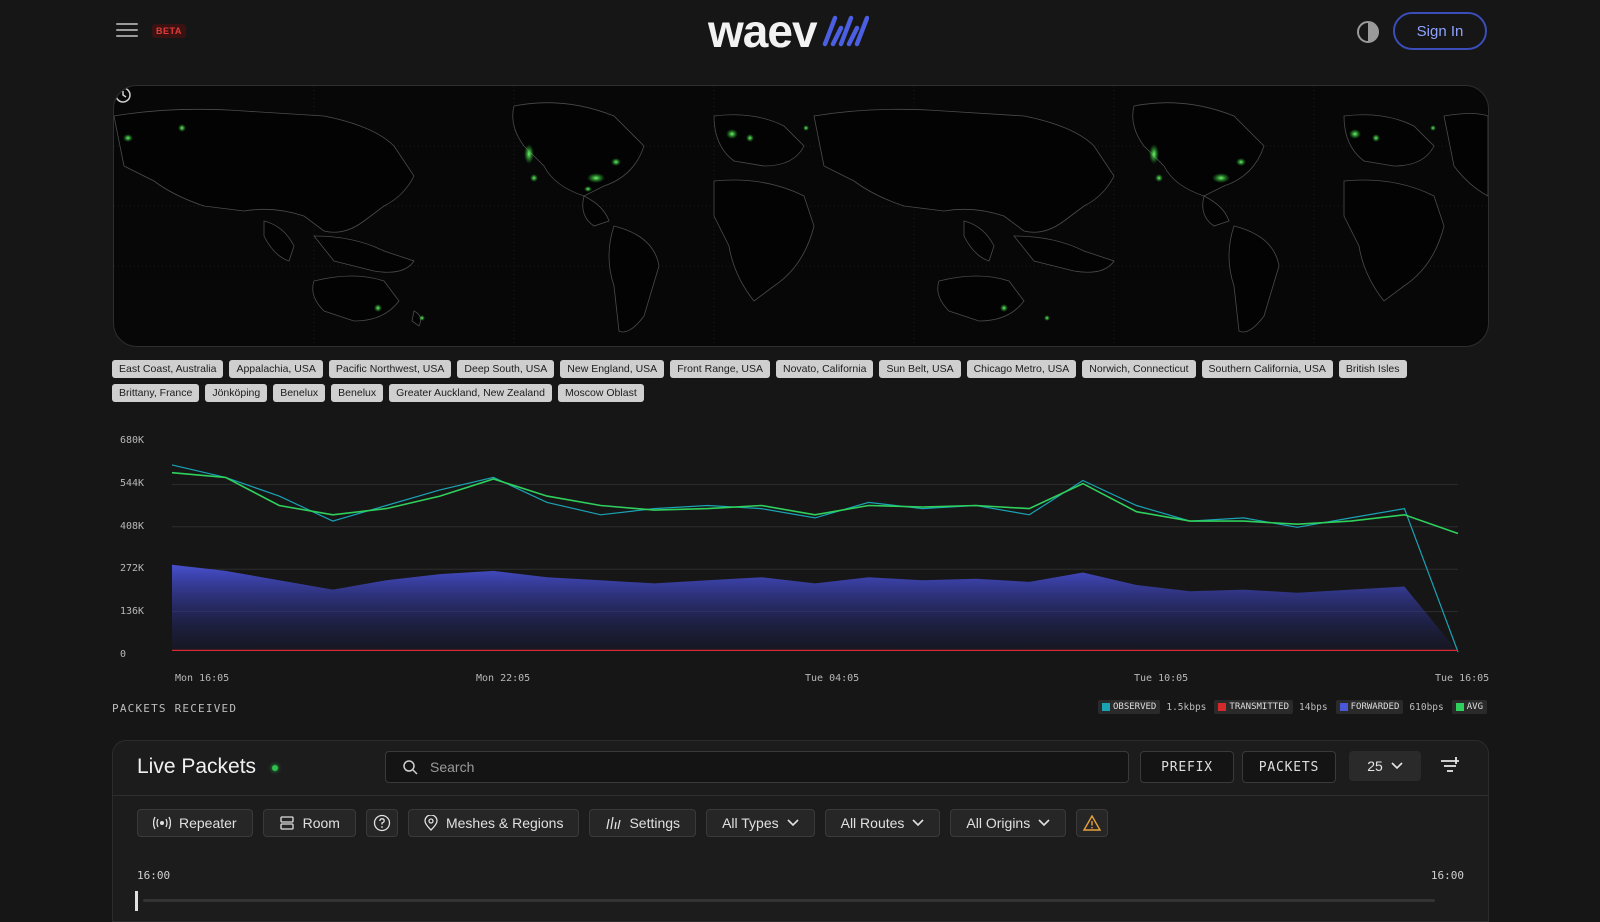 This screenshot has width=1600, height=922. I want to click on repeater-filter-button: Repeater, so click(195, 823).